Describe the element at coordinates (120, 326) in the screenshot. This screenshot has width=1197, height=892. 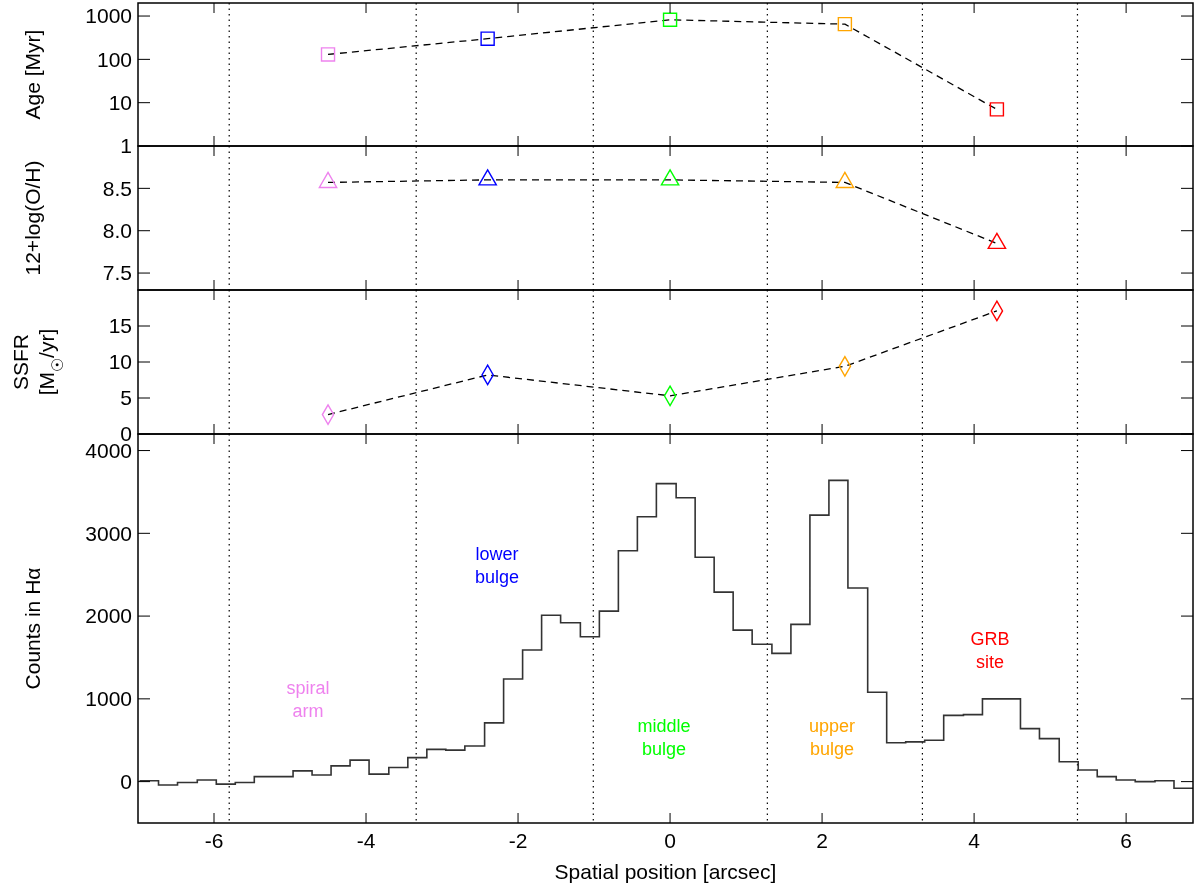
I see `y-tick-label: 15` at that location.